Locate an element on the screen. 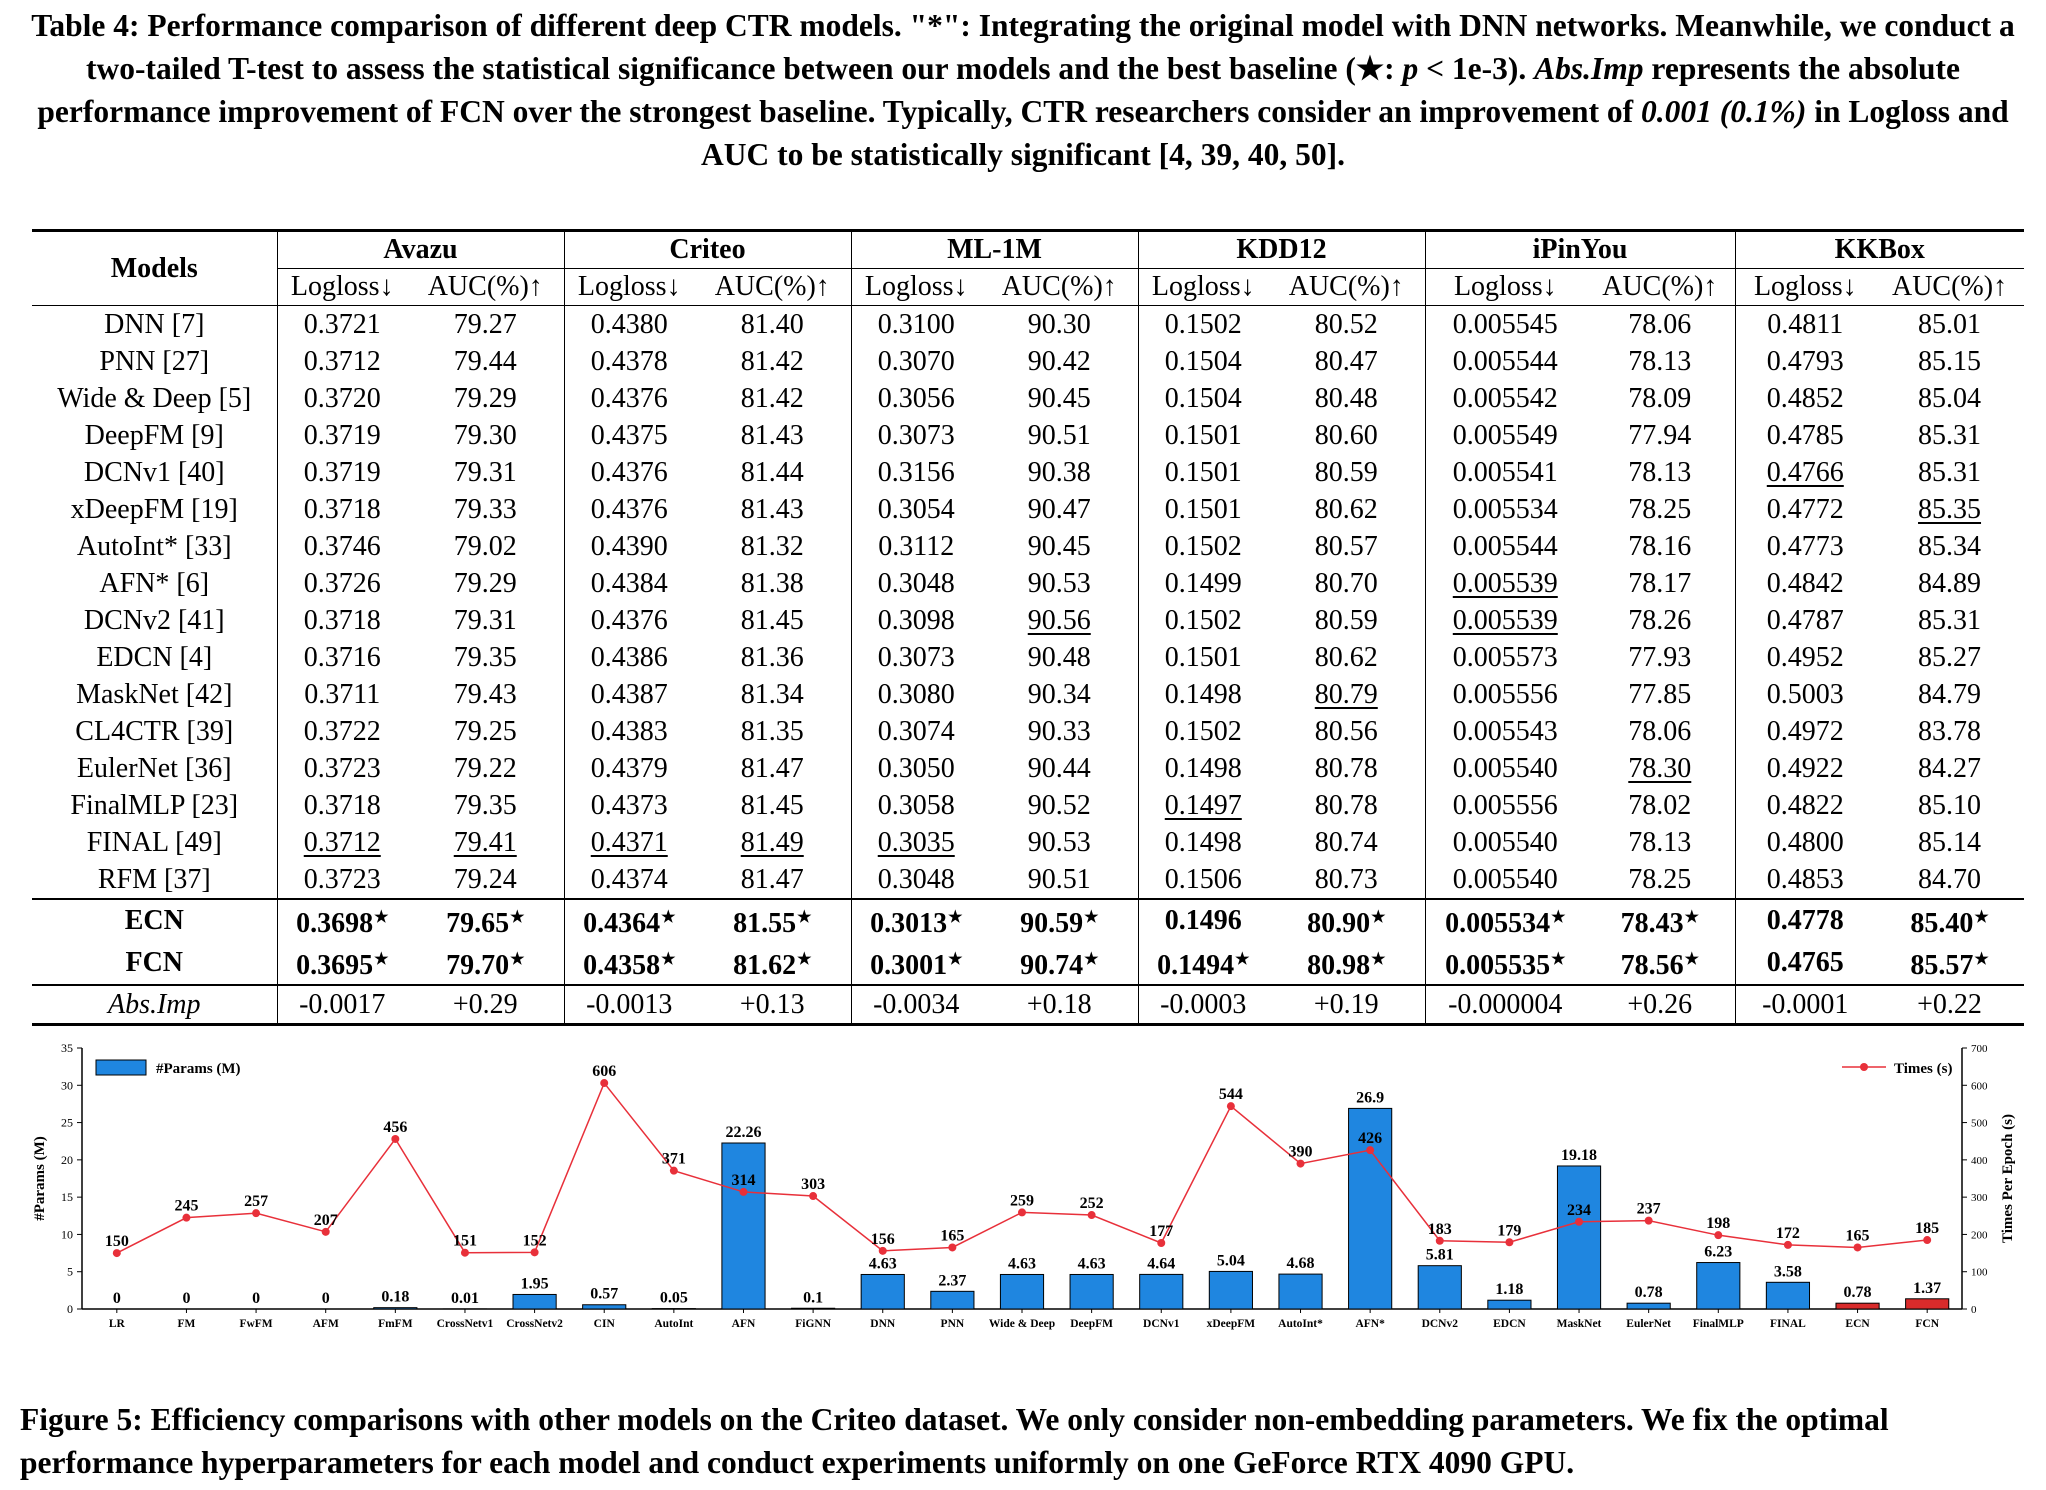  cell-value: 79.41 is located at coordinates (485, 842).